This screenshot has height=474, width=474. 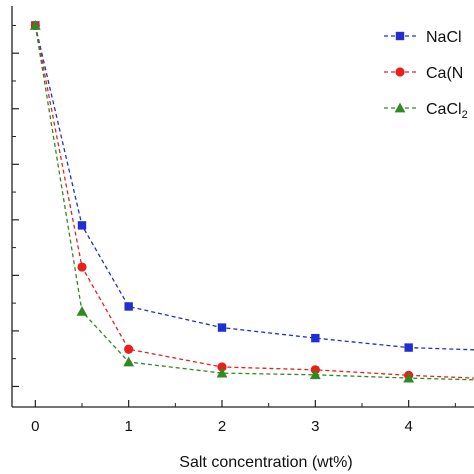 What do you see at coordinates (35, 426) in the screenshot?
I see `x-tick-label: 0` at bounding box center [35, 426].